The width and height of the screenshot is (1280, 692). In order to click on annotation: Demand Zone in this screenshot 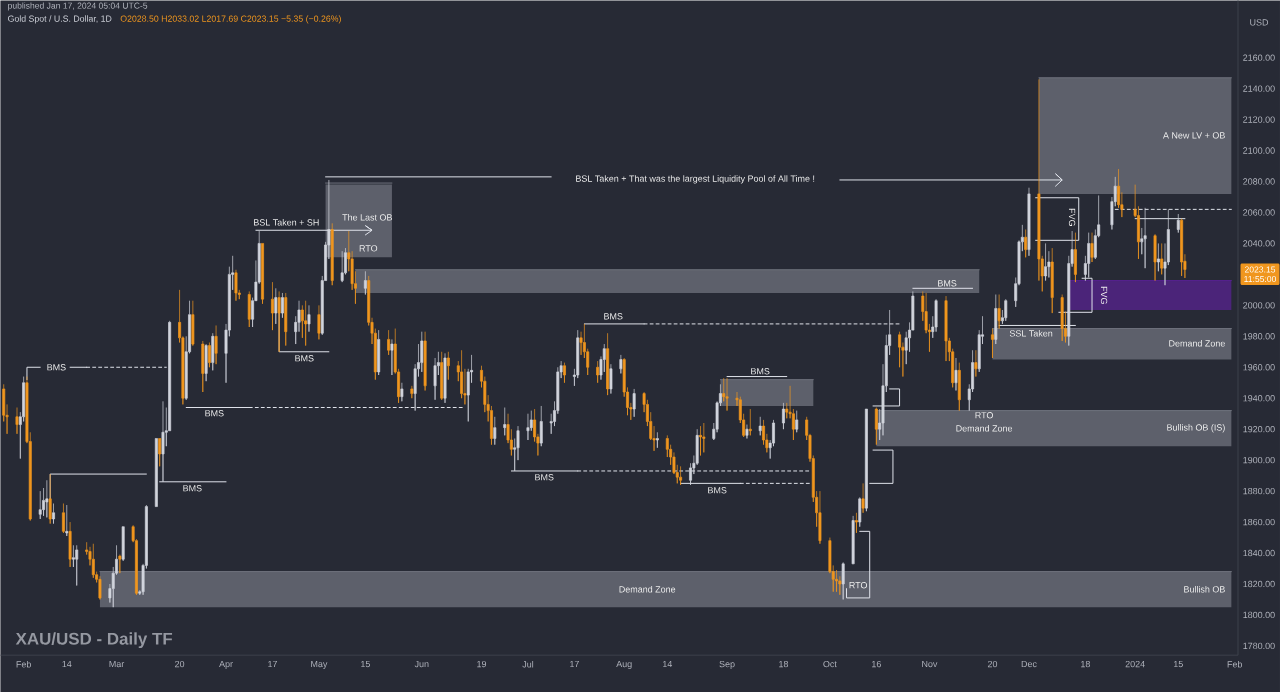, I will do `click(1197, 343)`.